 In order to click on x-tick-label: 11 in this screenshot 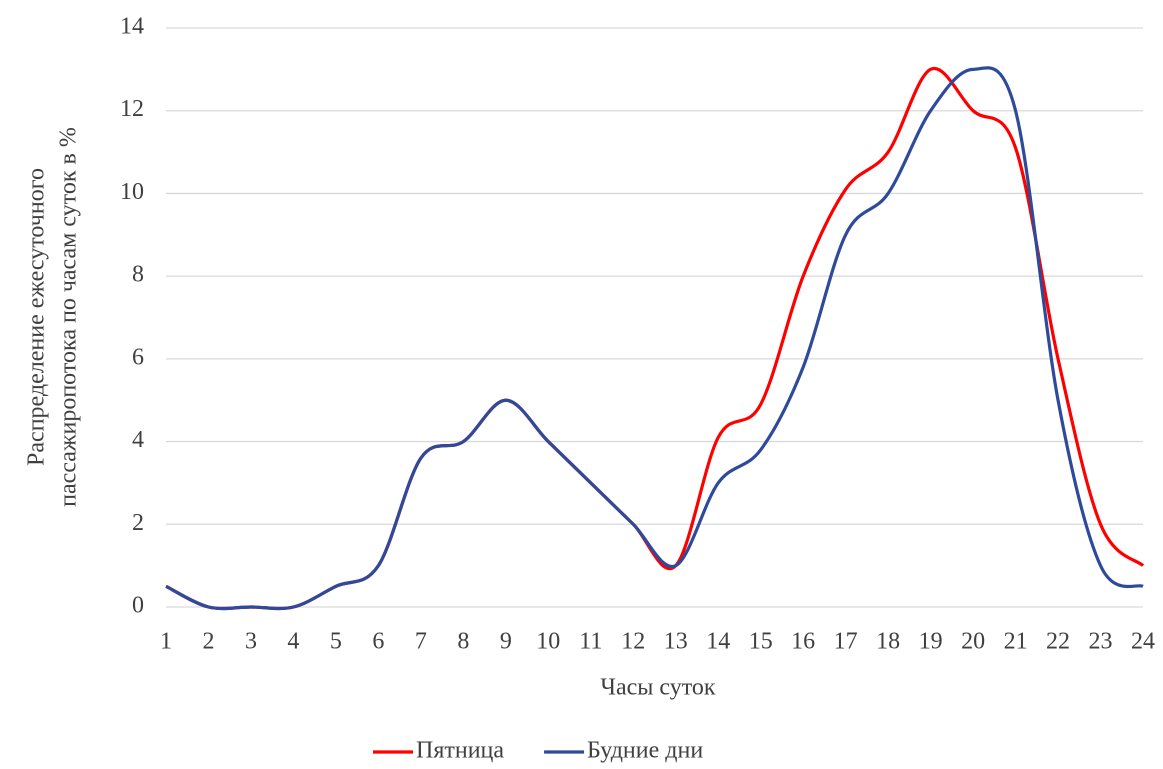, I will do `click(590, 642)`.